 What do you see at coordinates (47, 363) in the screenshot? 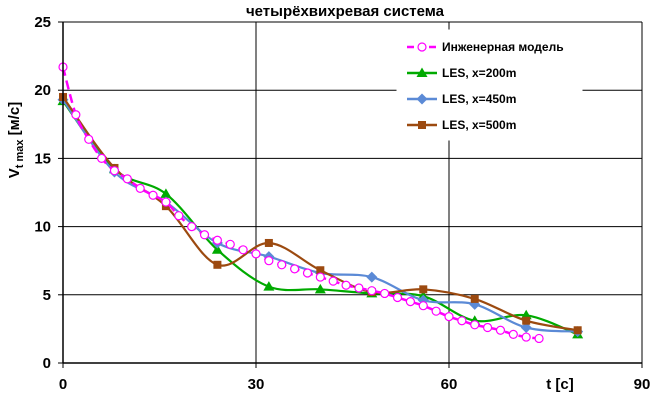
I see `y-tick-label: 0` at bounding box center [47, 363].